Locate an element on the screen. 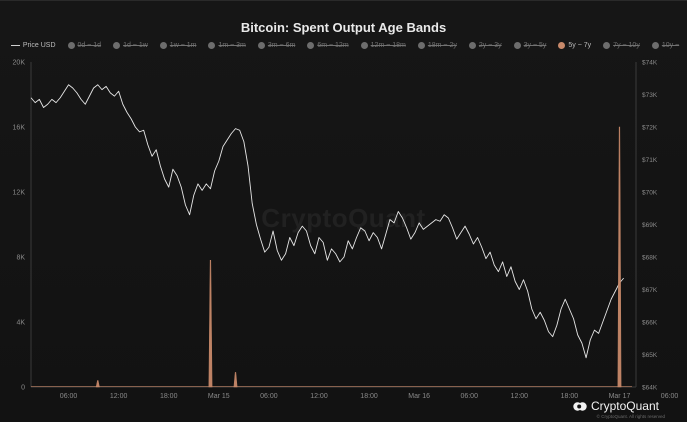 This screenshot has width=687, height=422. legend-item: 10y ~ is located at coordinates (665, 45).